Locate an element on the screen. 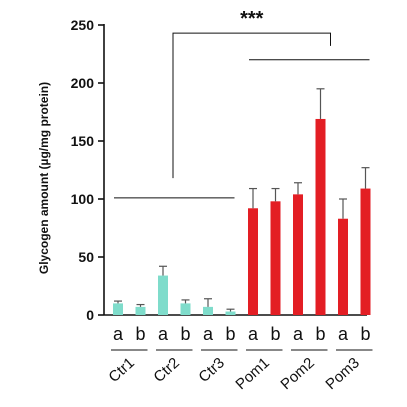 The height and width of the screenshot is (407, 407). bar-pom2-a is located at coordinates (298, 254).